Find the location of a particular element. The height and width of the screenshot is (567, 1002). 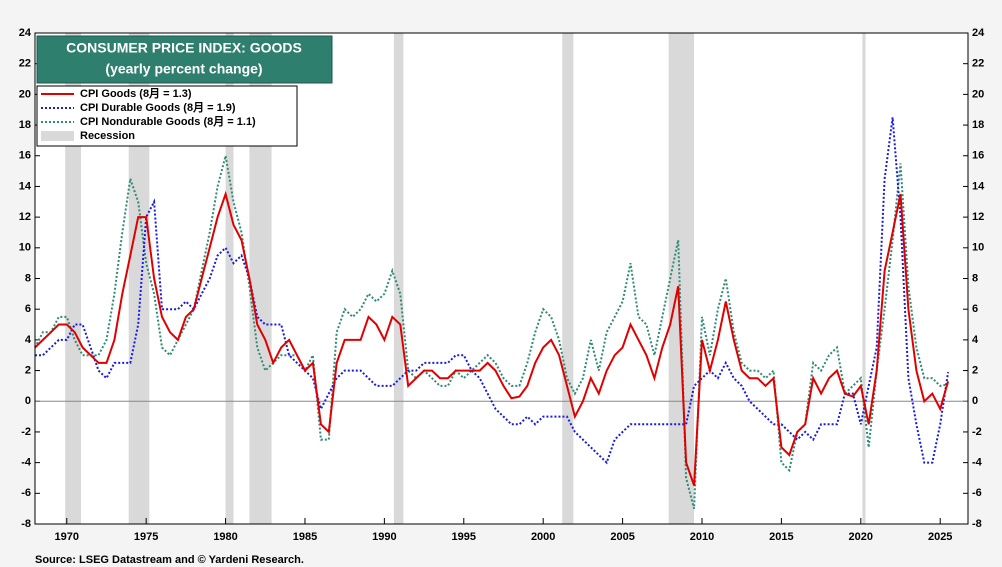

chart-subtitle: (yearly percent change) is located at coordinates (183, 69).